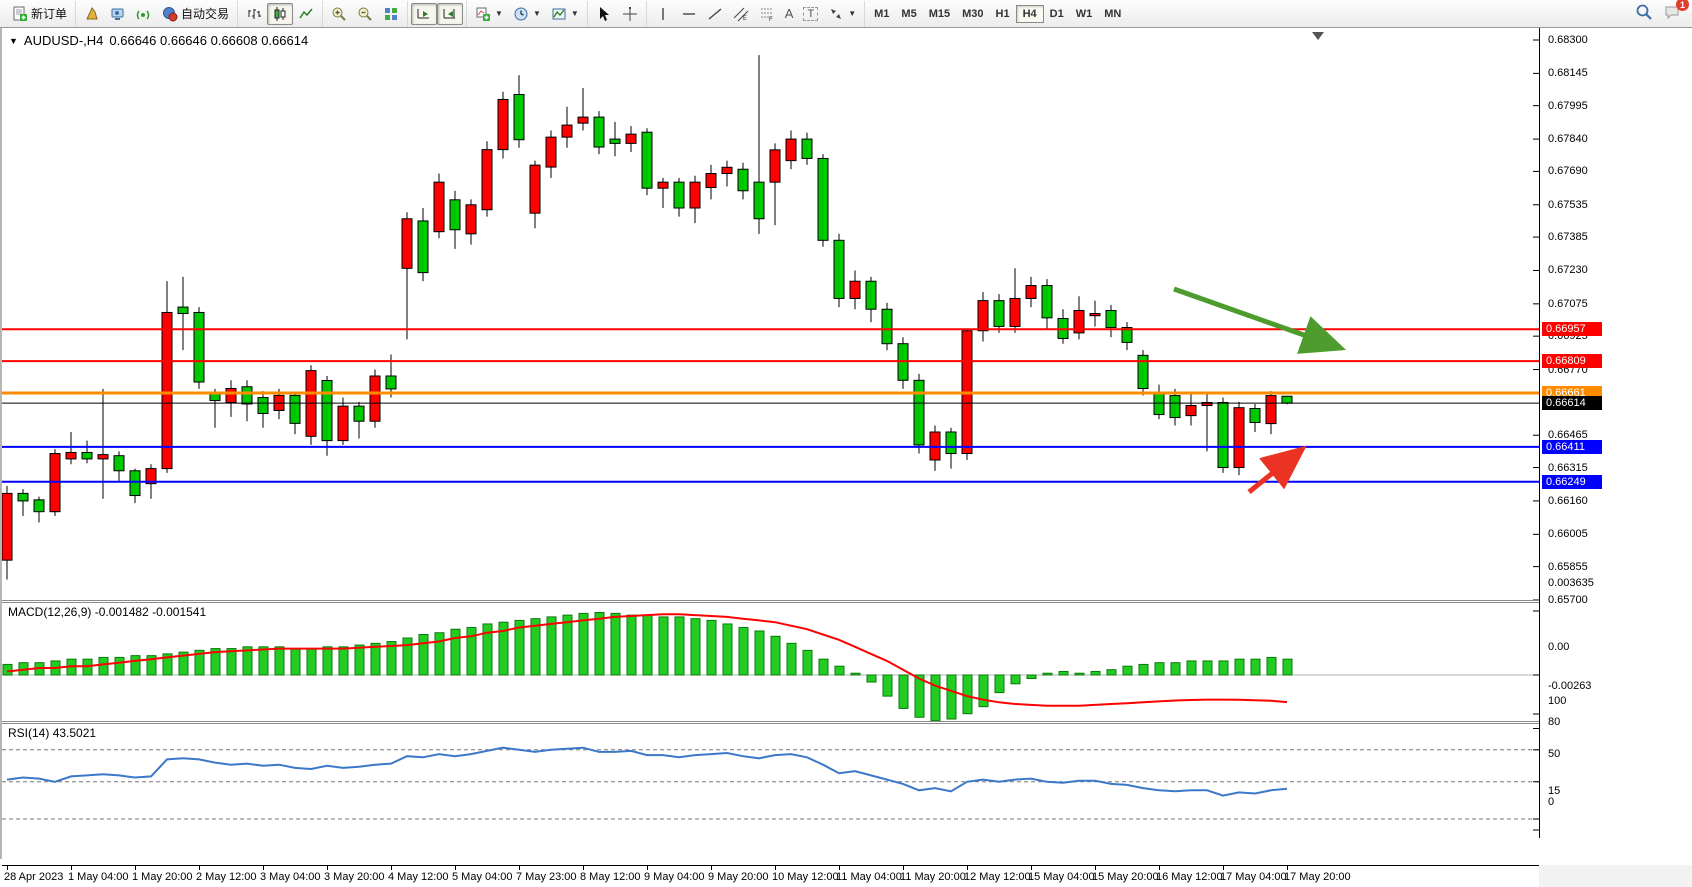  I want to click on time-tick-label: 10 May 12:00, so click(805, 877).